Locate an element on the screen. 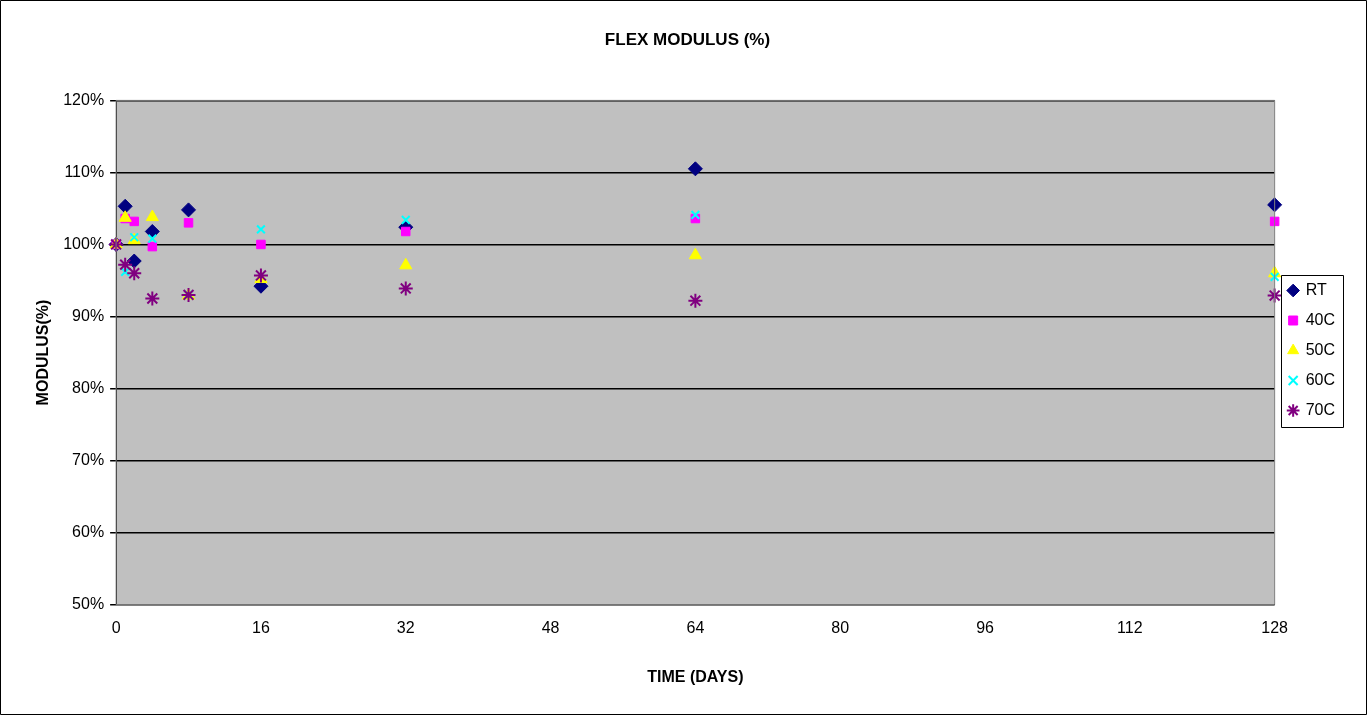 The height and width of the screenshot is (715, 1367). x-tick-label: 32 is located at coordinates (405, 627).